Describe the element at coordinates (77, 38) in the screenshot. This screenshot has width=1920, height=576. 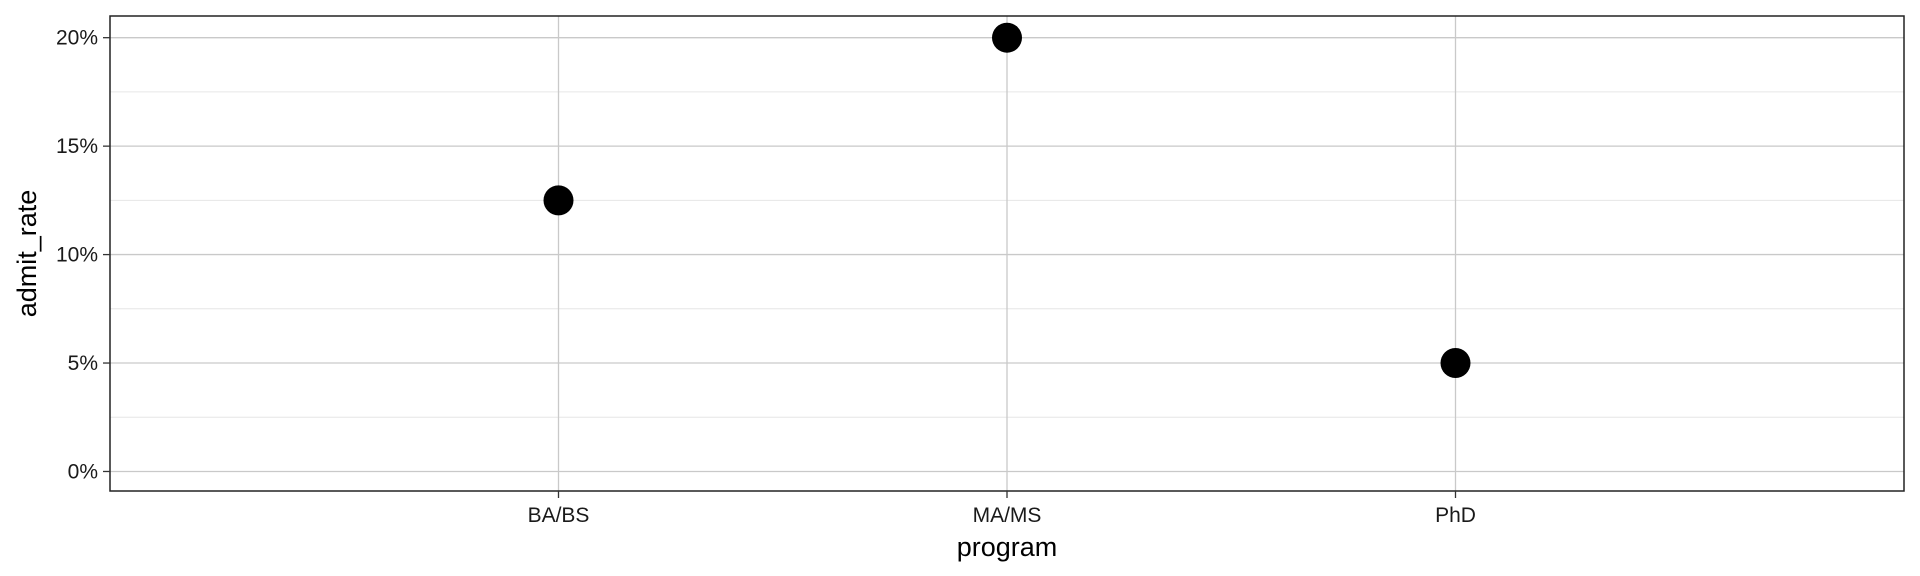
I see `y-tick-label: 20%` at that location.